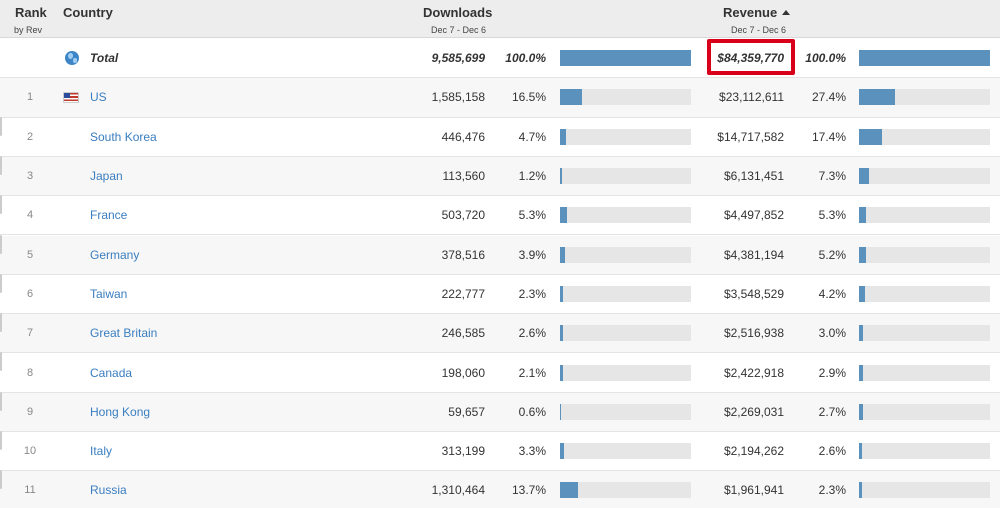  What do you see at coordinates (463, 333) in the screenshot?
I see `downloads-cell: 246,585` at bounding box center [463, 333].